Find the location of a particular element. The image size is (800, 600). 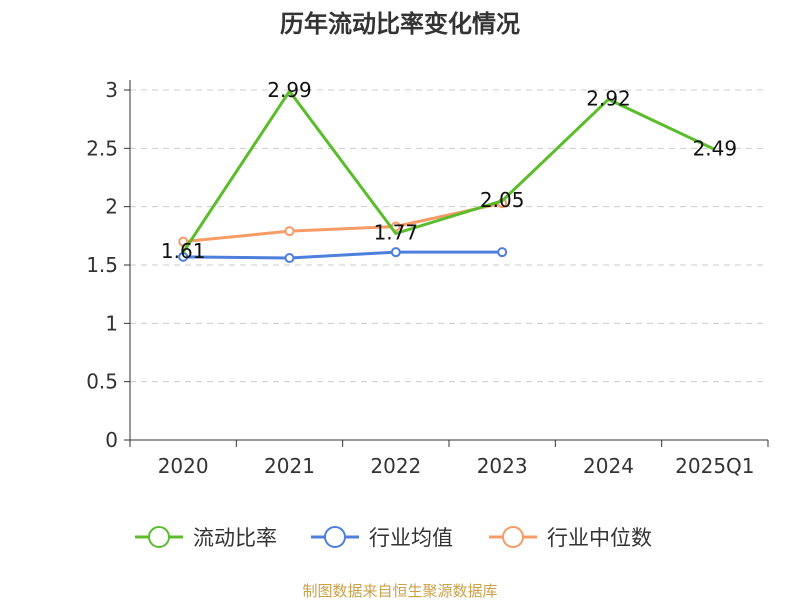

data-label: 2.05 is located at coordinates (502, 200).